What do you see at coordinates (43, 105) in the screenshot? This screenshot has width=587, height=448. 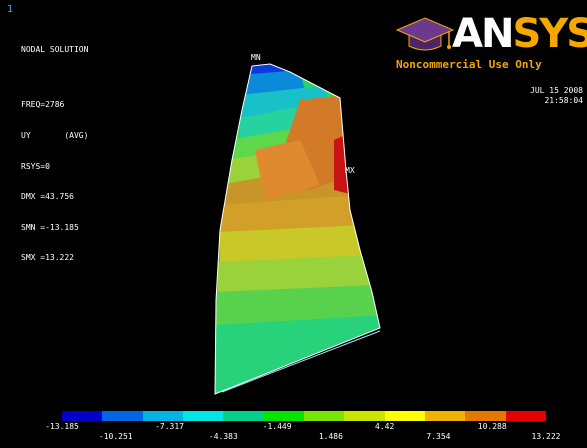 I see `info-freq: FREQ=2786` at bounding box center [43, 105].